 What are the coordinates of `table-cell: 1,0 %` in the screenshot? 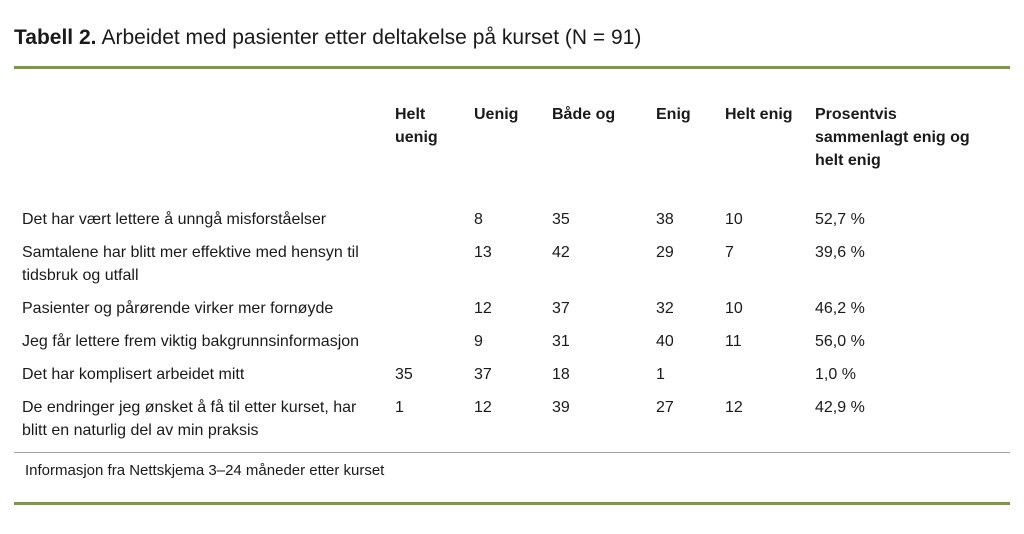 It's located at (835, 374).